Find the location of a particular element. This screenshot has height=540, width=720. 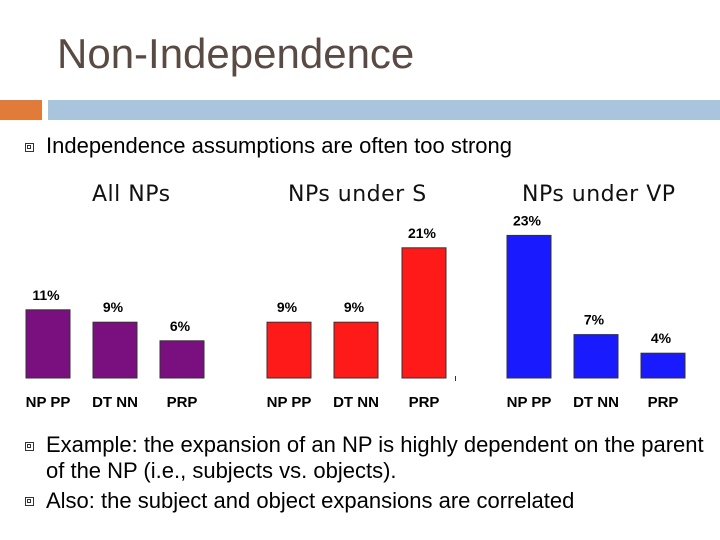

value-label-1-3: 6% is located at coordinates (180, 326).